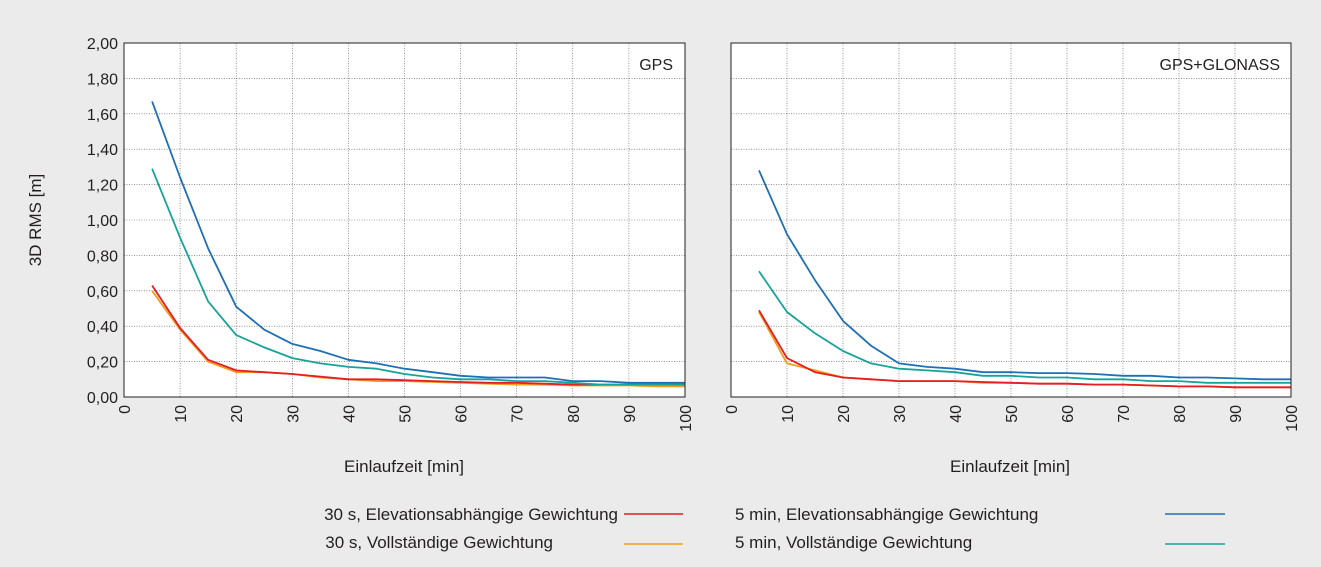 This screenshot has height=567, width=1321. What do you see at coordinates (102, 363) in the screenshot?
I see `y-tick-label: 0,20` at bounding box center [102, 363].